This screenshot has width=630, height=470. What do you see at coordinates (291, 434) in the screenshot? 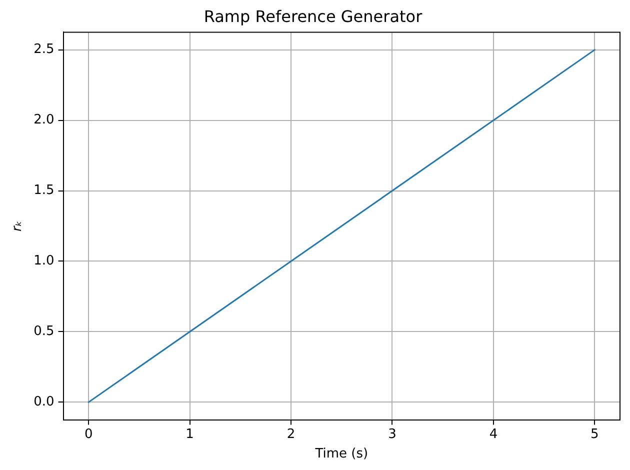
I see `x-tick-label: 2` at bounding box center [291, 434].